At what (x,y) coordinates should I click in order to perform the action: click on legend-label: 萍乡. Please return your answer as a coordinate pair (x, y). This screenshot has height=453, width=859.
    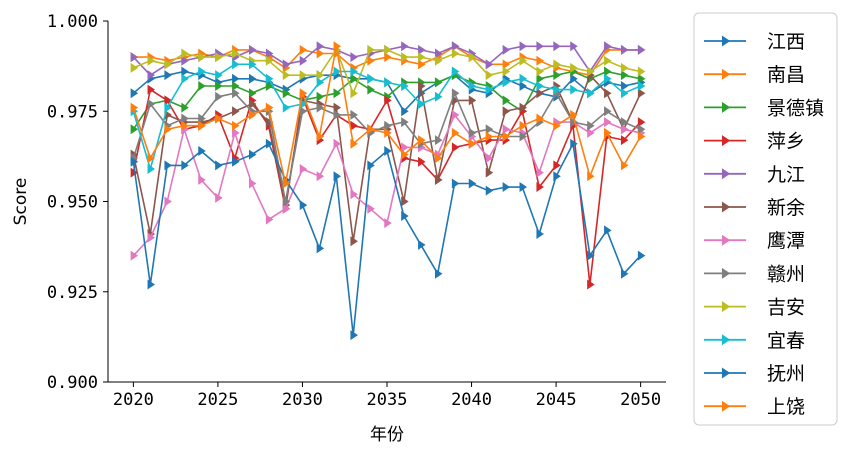
    Looking at the image, I should click on (786, 142).